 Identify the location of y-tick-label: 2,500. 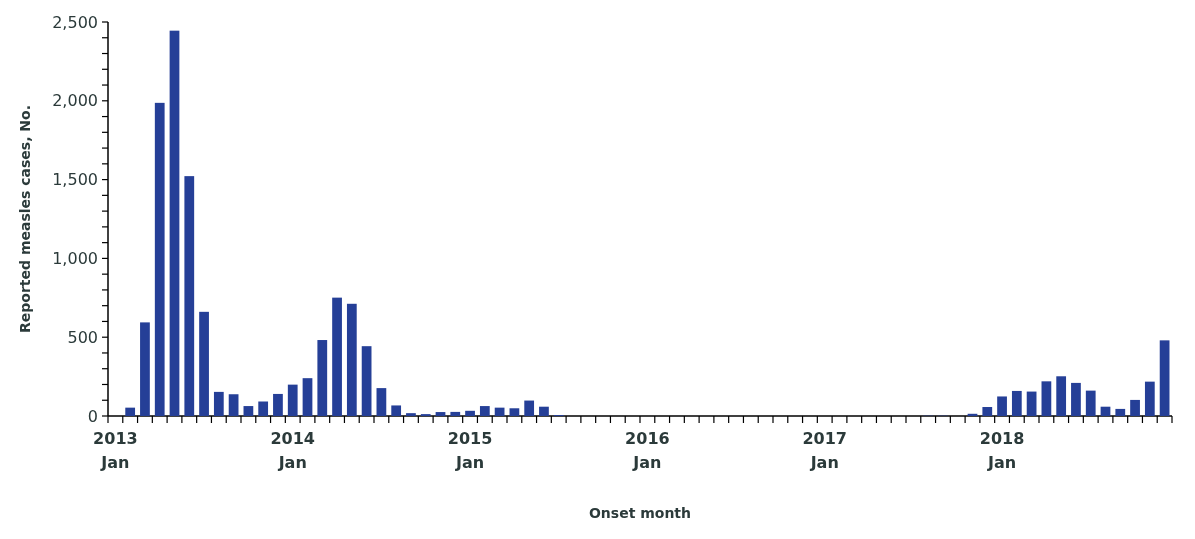
(75, 22).